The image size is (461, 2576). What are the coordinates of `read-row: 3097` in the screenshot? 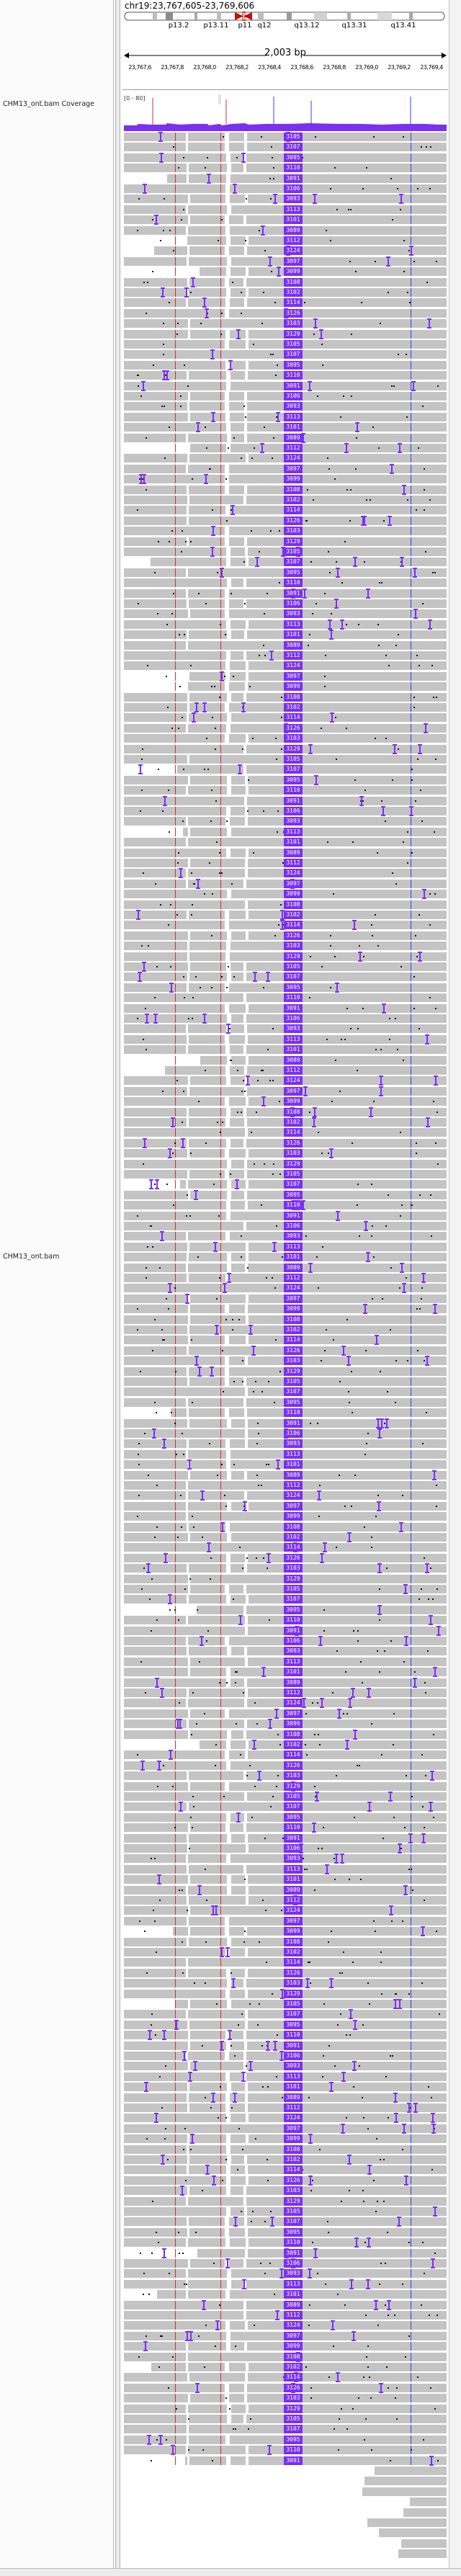 It's located at (285, 1506).